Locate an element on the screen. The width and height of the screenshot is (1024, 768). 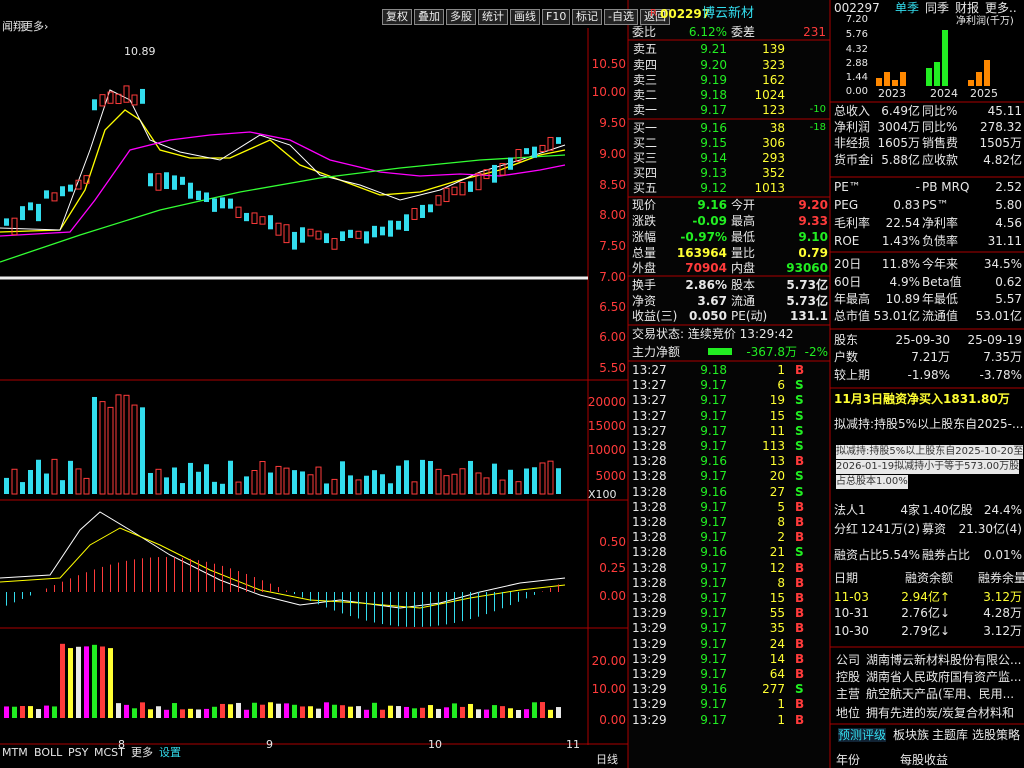
trade-volume: 277 is located at coordinates (773, 689).